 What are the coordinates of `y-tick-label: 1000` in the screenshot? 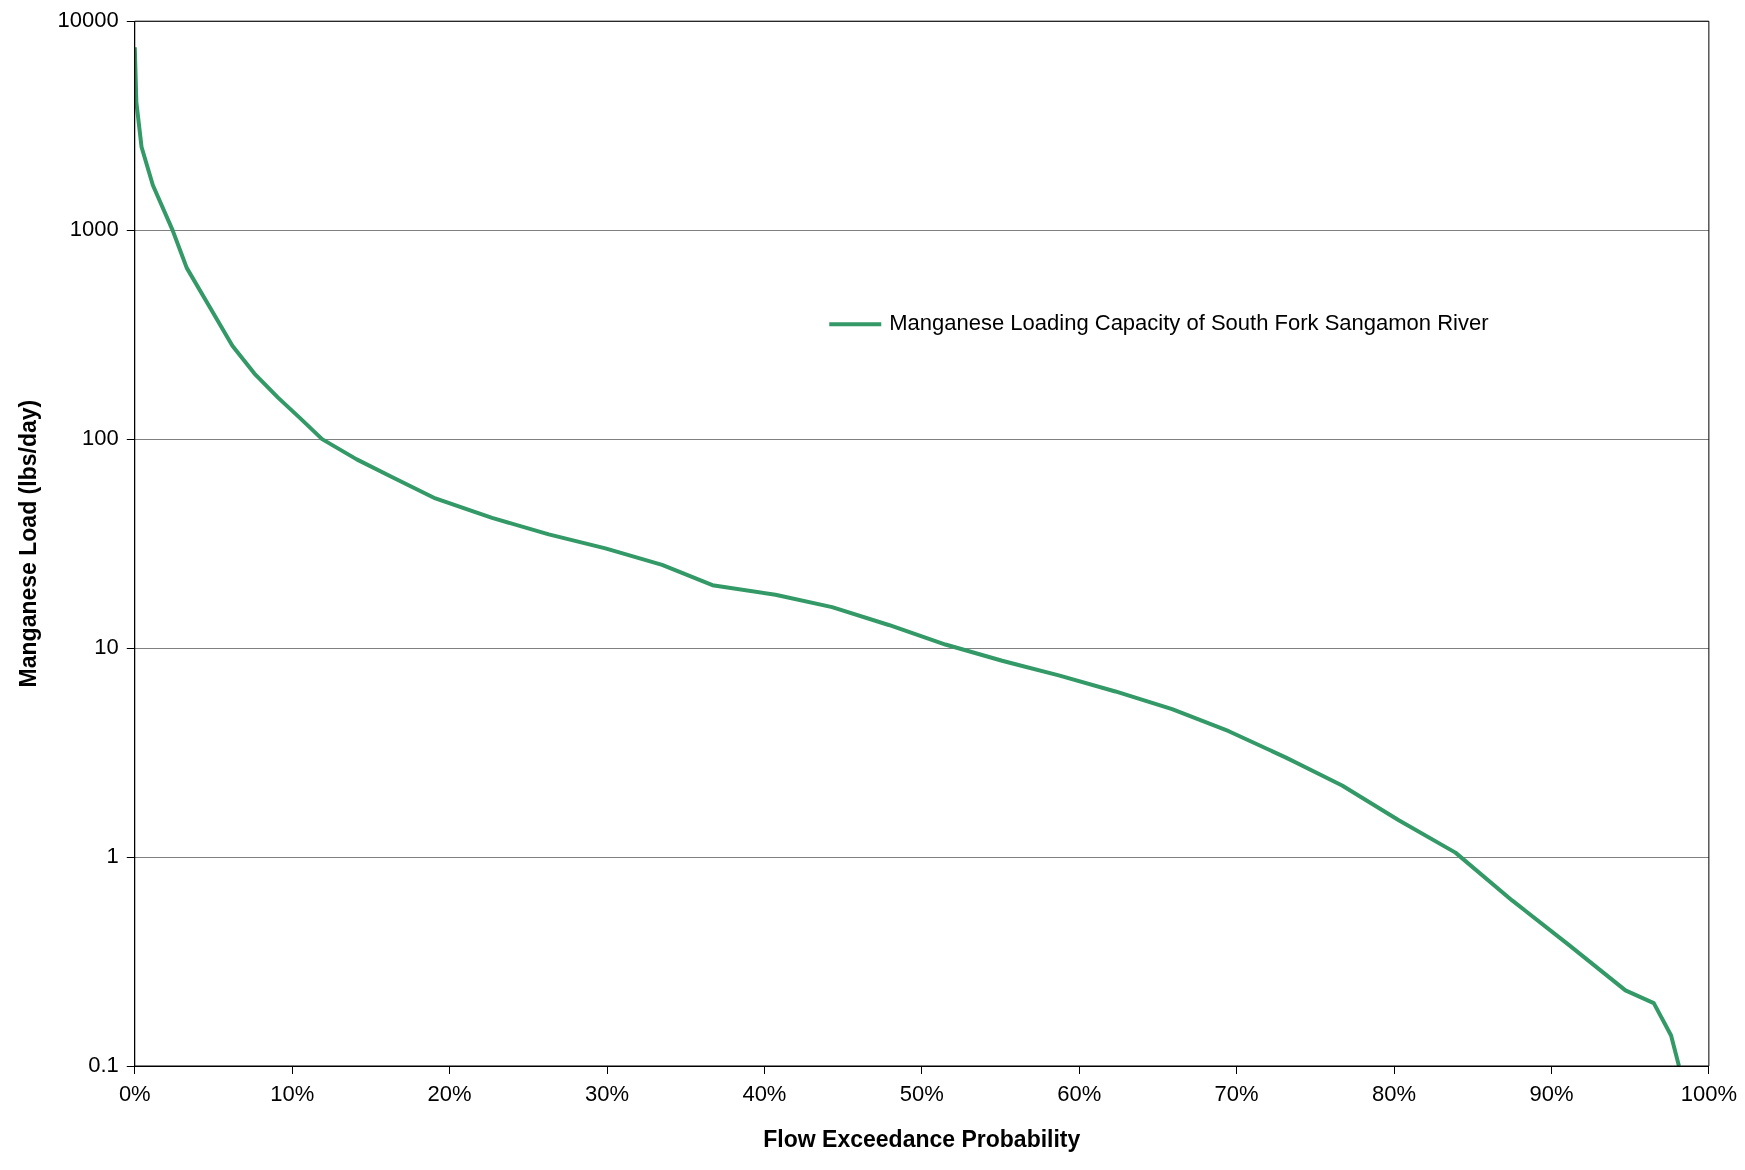 It's located at (94, 229).